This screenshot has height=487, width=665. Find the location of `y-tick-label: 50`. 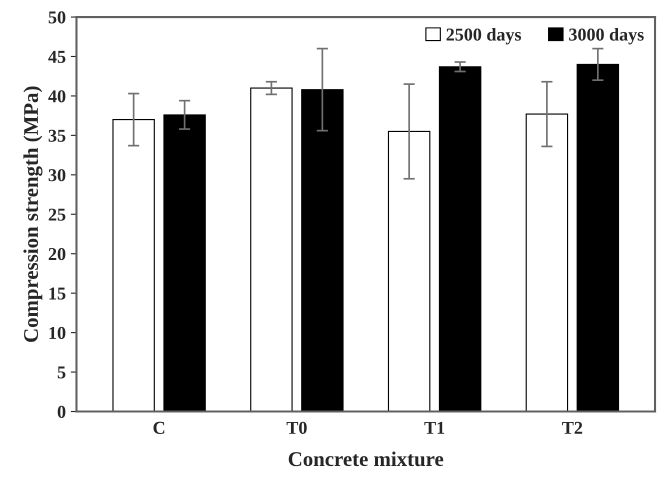

y-tick-label: 50 is located at coordinates (57, 17).